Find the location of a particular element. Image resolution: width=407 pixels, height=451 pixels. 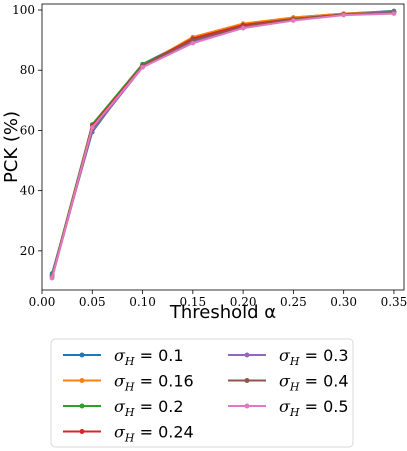

legend-label: σH = 0.5 is located at coordinates (314, 408).